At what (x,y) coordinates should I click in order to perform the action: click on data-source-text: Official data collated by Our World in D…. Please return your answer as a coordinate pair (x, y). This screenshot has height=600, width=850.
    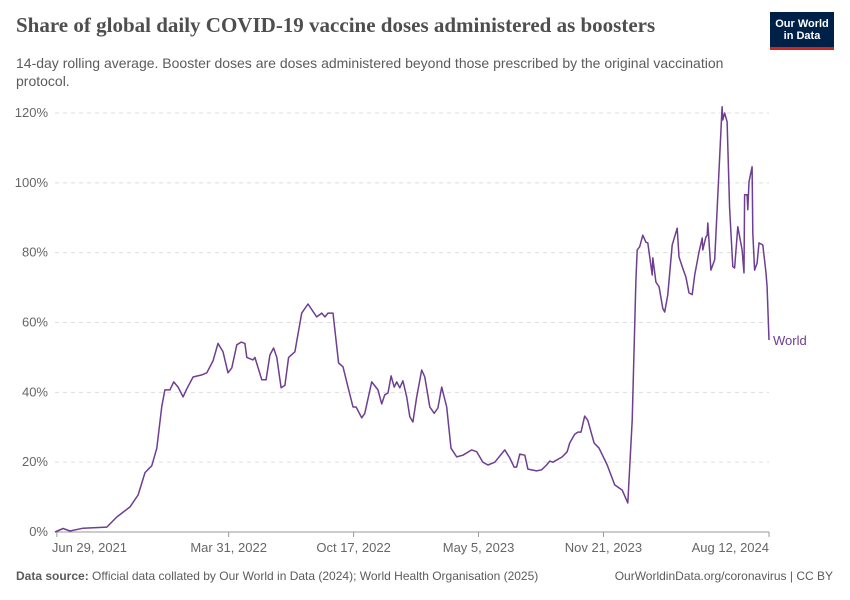
    Looking at the image, I should click on (315, 576).